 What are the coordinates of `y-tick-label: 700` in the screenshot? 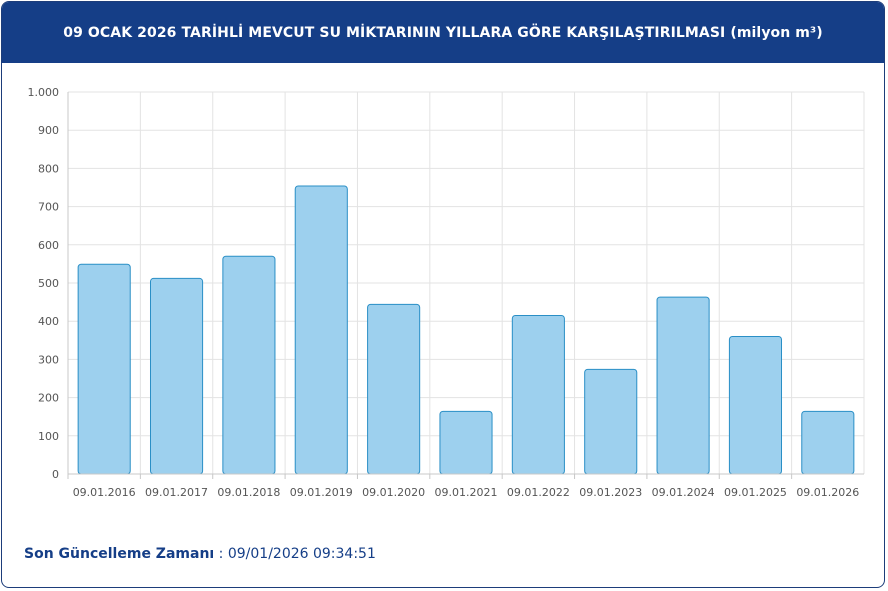 It's located at (48, 207).